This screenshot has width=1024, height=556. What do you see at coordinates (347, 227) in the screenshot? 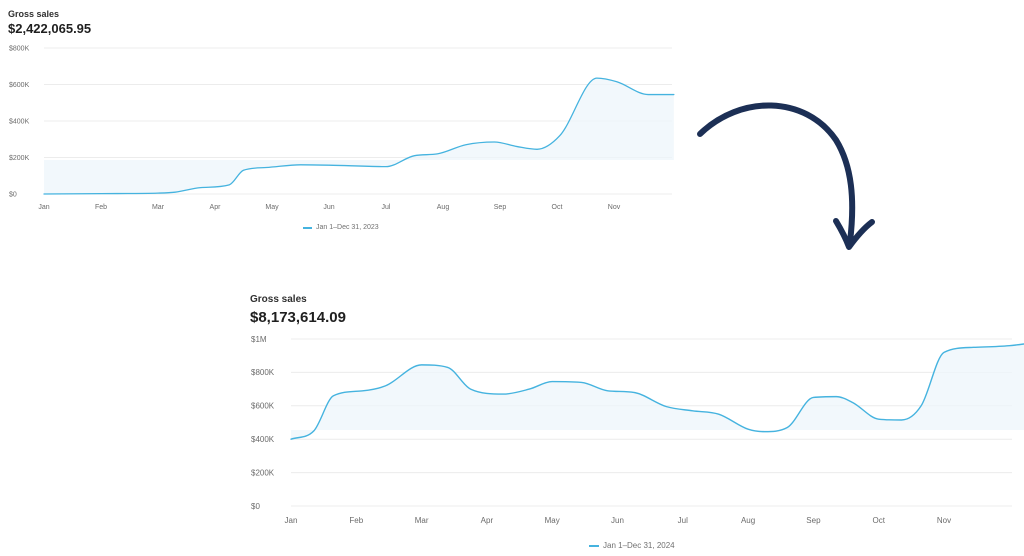
I see `legend-label: Jan 1–Dec 31, 2023` at bounding box center [347, 227].